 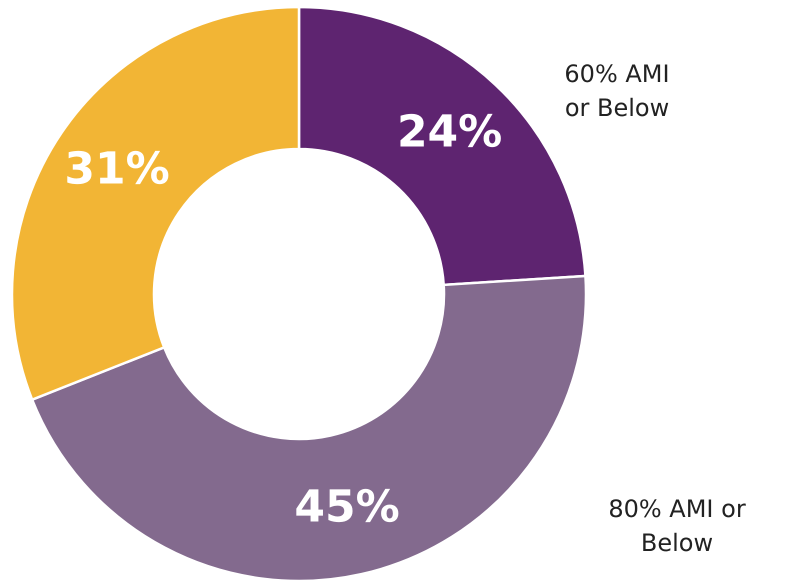 I want to click on data-label: 45%, so click(x=347, y=507).